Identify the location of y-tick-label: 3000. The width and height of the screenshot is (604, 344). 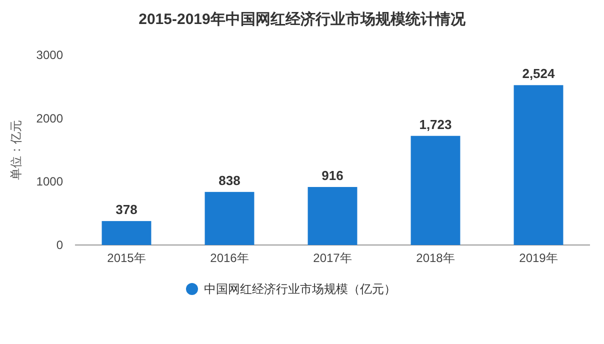
(50, 55).